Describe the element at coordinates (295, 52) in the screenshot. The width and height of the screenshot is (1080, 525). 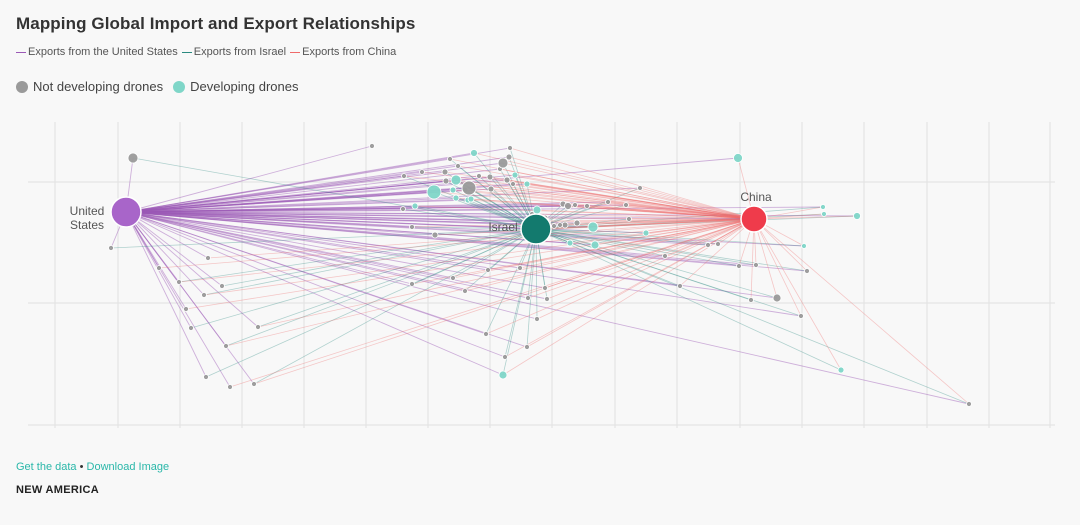
I see `legend-china-dash` at that location.